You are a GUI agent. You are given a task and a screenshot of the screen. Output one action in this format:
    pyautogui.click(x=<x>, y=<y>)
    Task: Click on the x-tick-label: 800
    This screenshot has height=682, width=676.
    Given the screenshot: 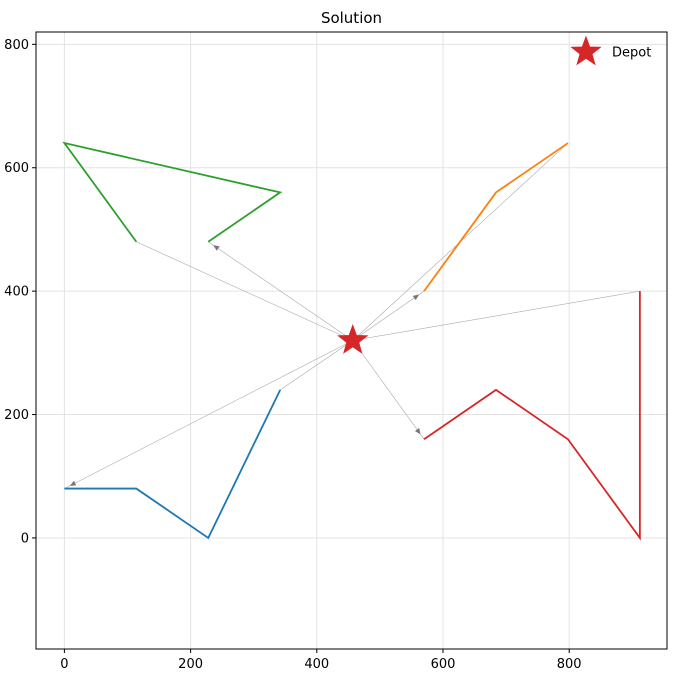 What is the action you would take?
    pyautogui.click(x=569, y=664)
    